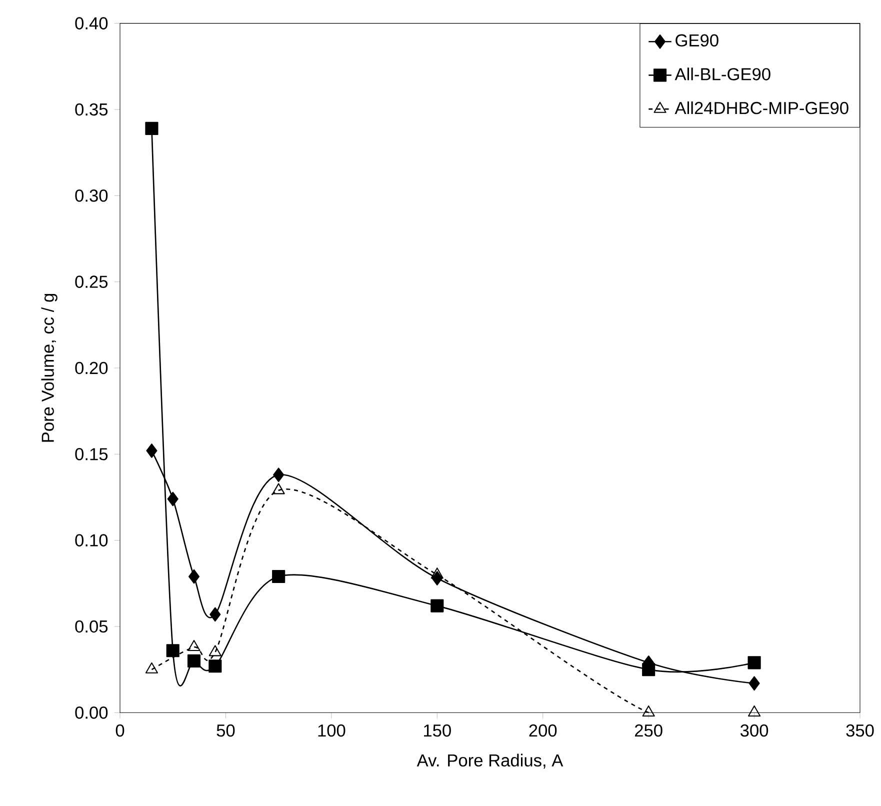  I want to click on x-tick-label: 200, so click(543, 730).